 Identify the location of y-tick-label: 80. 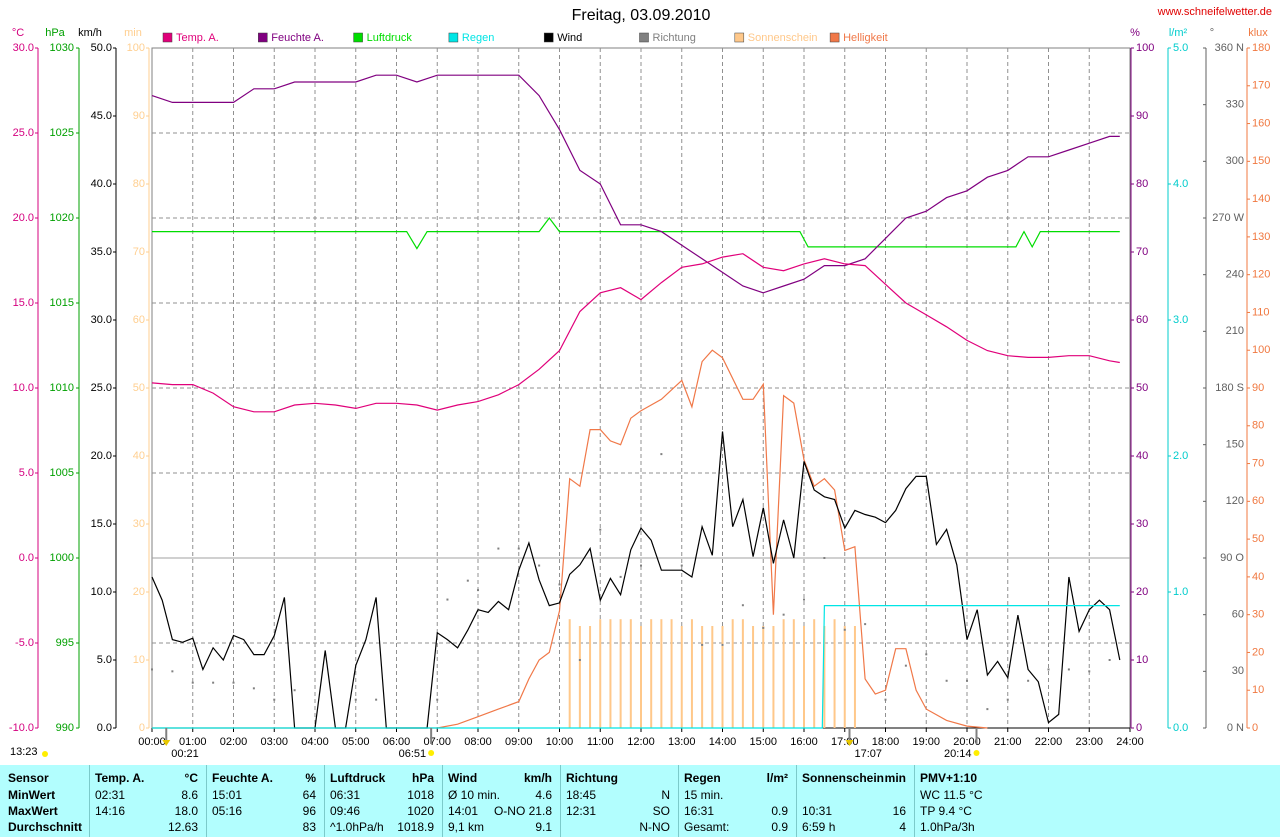
(1142, 184).